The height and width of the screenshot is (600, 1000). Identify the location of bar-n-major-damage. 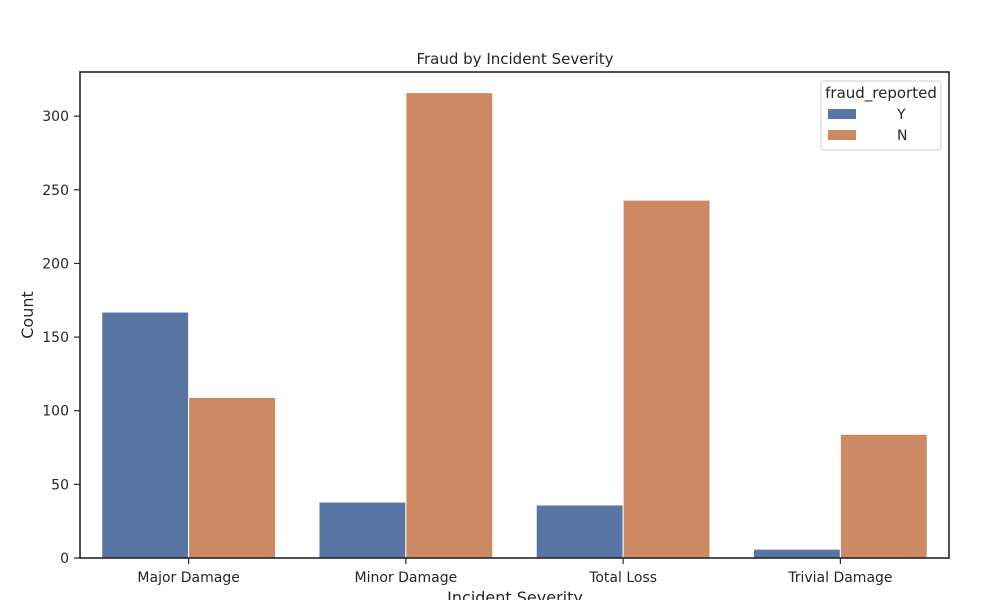
(232, 477).